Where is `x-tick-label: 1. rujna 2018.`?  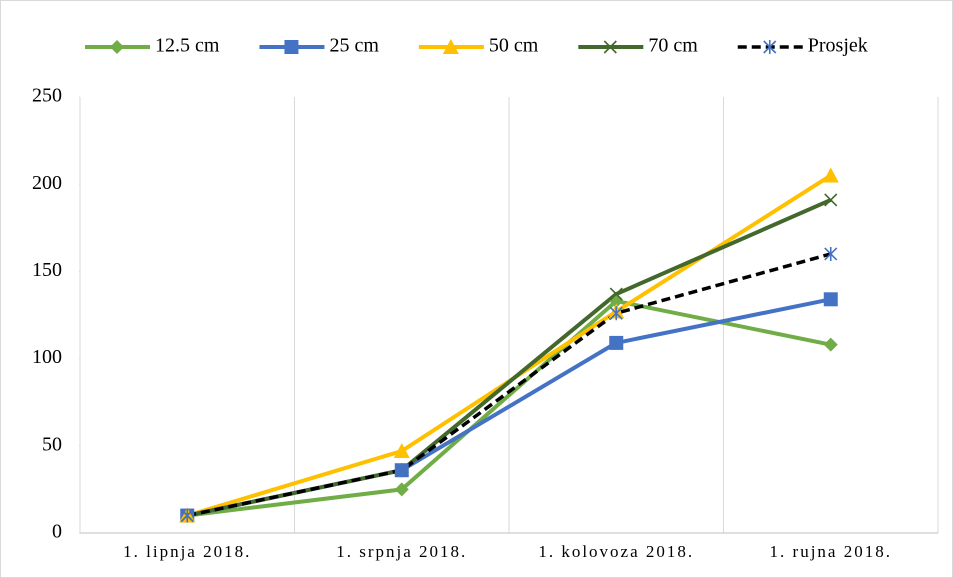 x-tick-label: 1. rujna 2018. is located at coordinates (831, 551).